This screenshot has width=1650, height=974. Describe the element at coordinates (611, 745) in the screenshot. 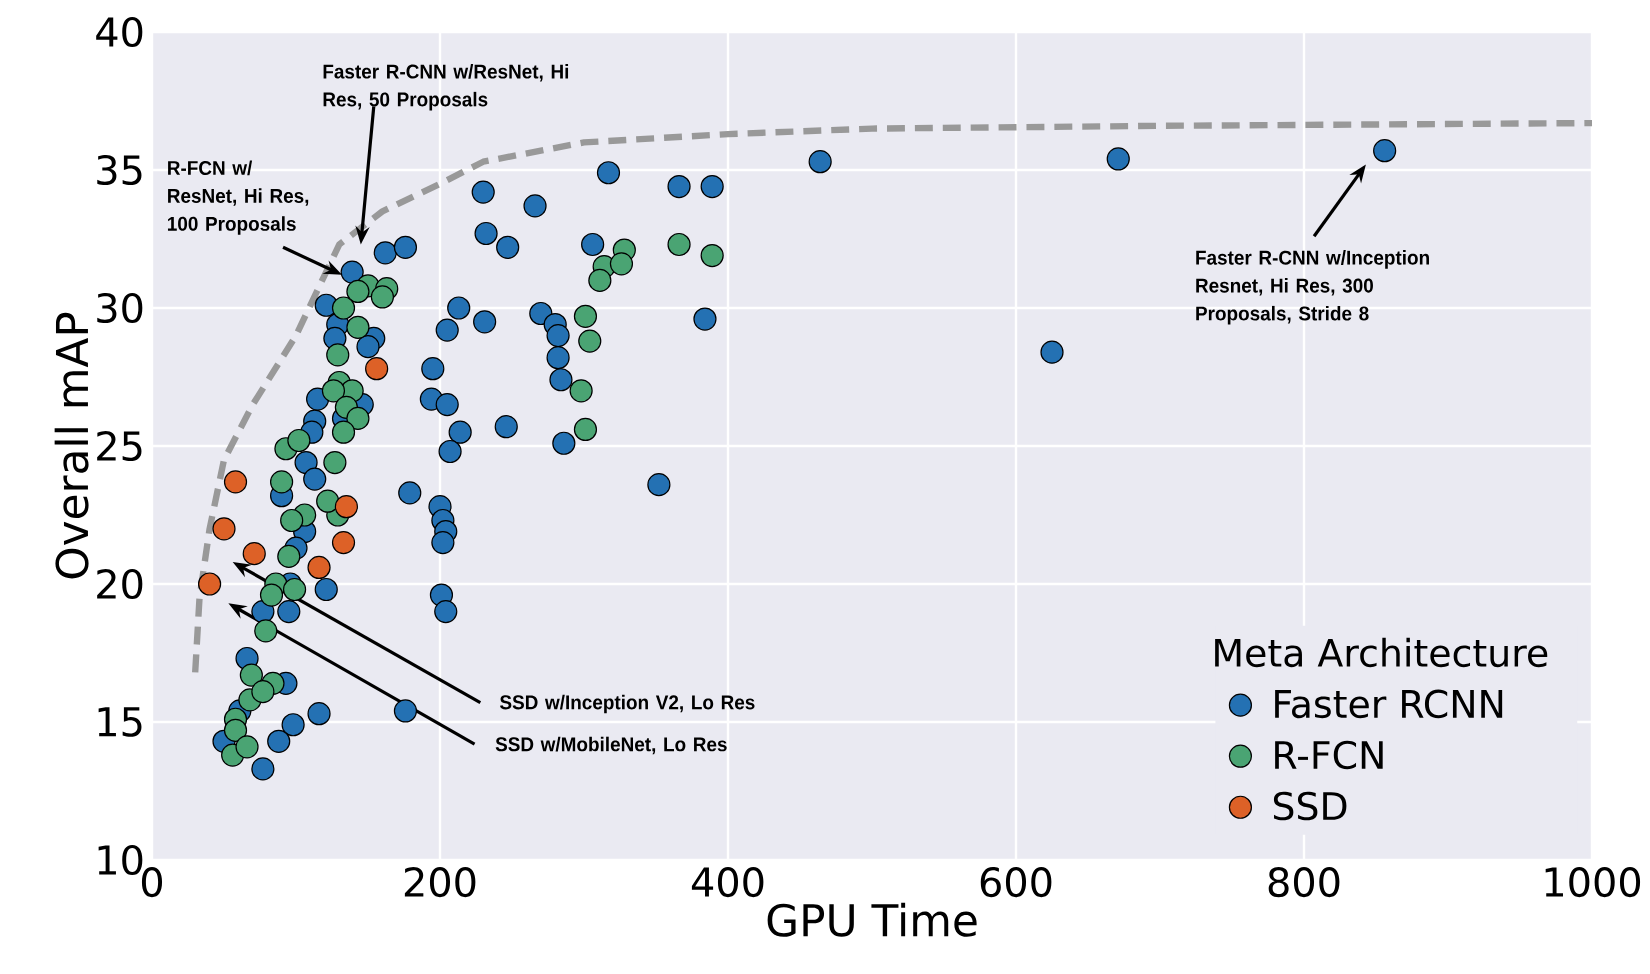

I see `annotation: SSD w/MobileNet, Lo Res` at that location.